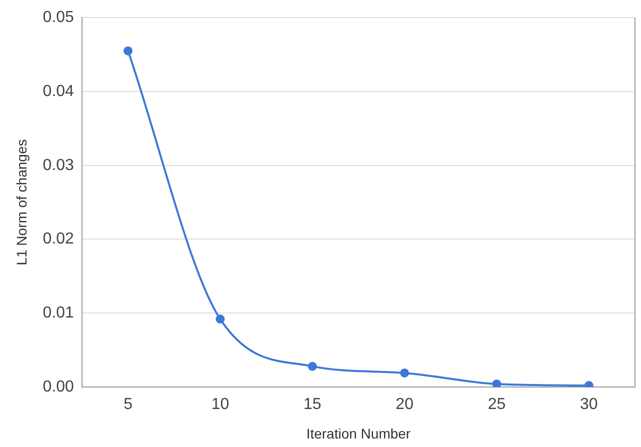 The width and height of the screenshot is (641, 447). Describe the element at coordinates (128, 405) in the screenshot. I see `x-tick-label: 5` at that location.